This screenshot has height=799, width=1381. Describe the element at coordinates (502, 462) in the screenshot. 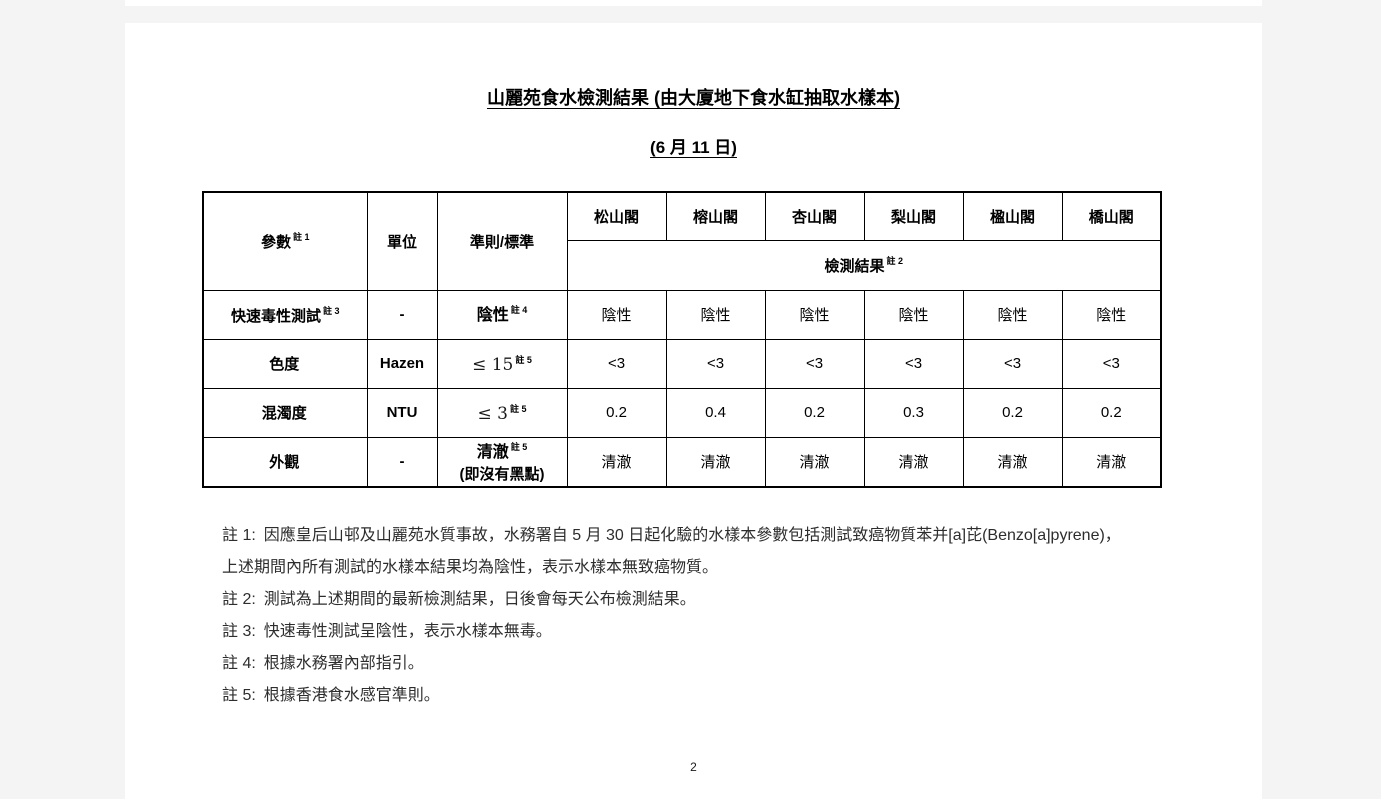

I see `criteria-cell: 清澈註 5 (即沒有黑點)` at that location.